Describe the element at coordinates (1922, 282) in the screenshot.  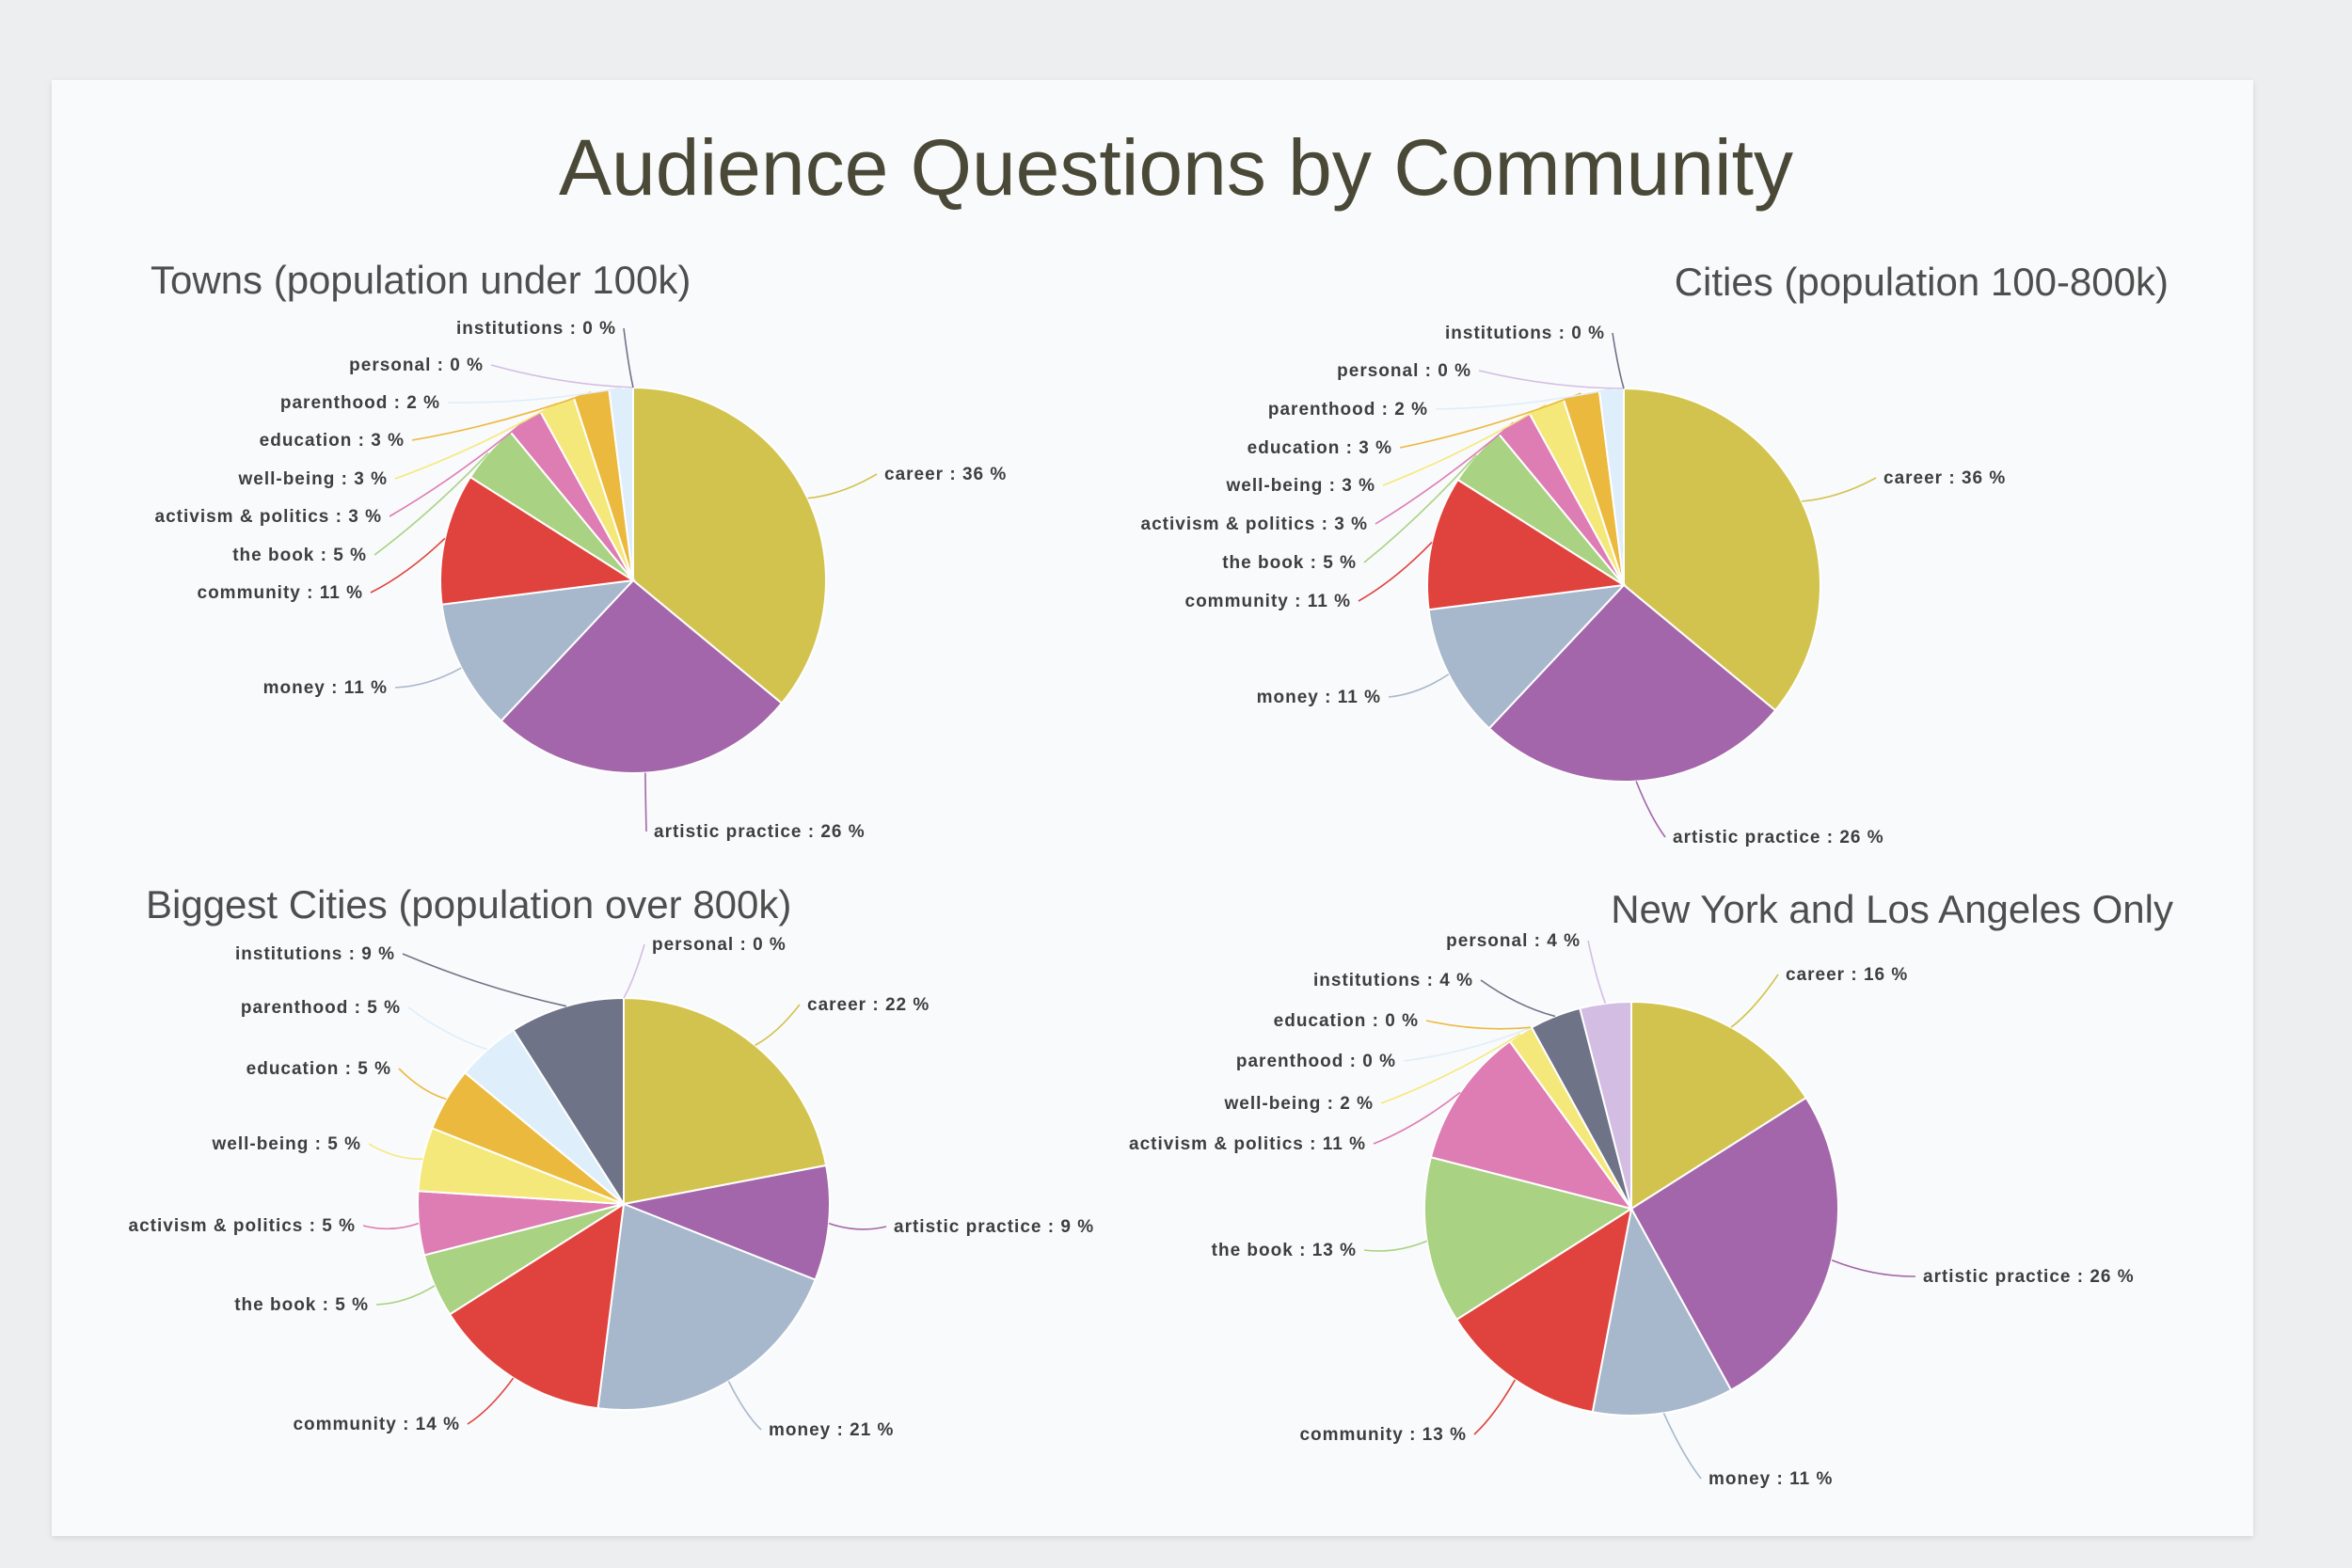
I see `chart-title: Cities (population 100-800k)` at that location.